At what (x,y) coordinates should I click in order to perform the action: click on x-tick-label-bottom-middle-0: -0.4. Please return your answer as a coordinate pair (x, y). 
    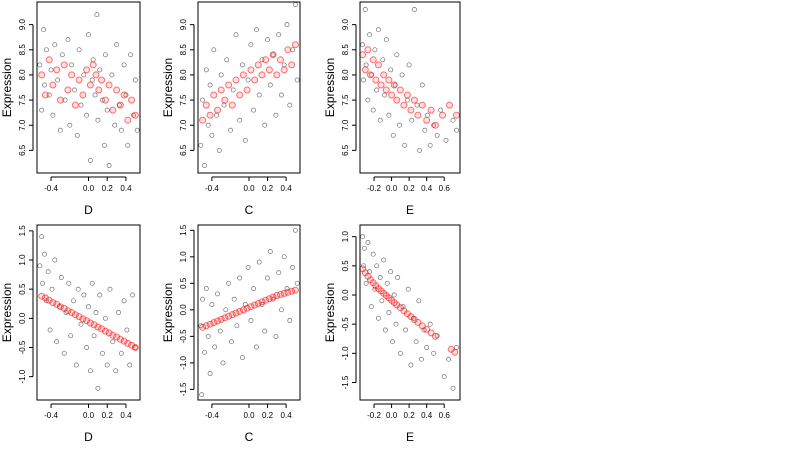
    Looking at the image, I should click on (212, 415).